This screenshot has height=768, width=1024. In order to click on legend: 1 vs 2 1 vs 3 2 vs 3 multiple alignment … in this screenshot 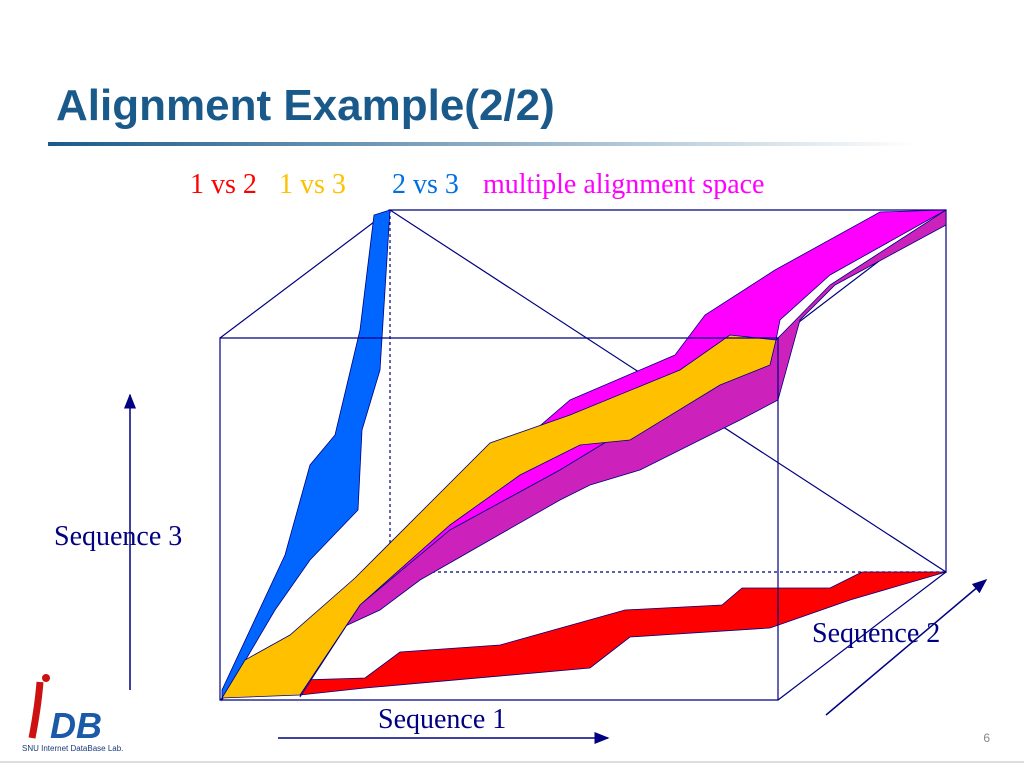, I will do `click(477, 184)`.